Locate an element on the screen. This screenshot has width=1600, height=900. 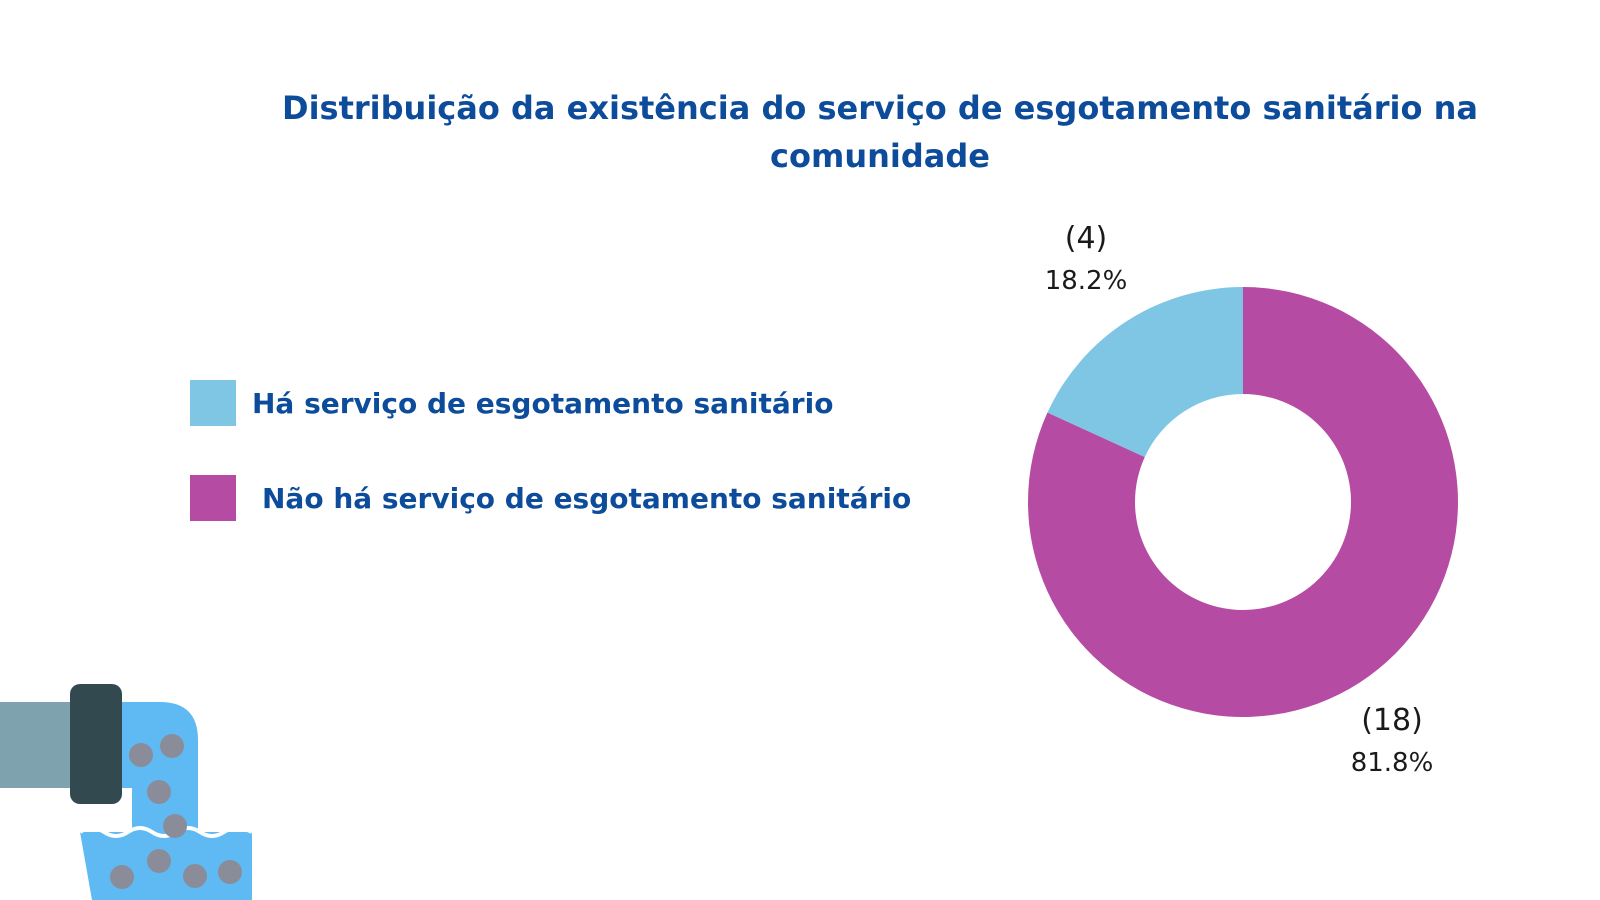
data-label-count-has-service: (4) is located at coordinates (1086, 238).